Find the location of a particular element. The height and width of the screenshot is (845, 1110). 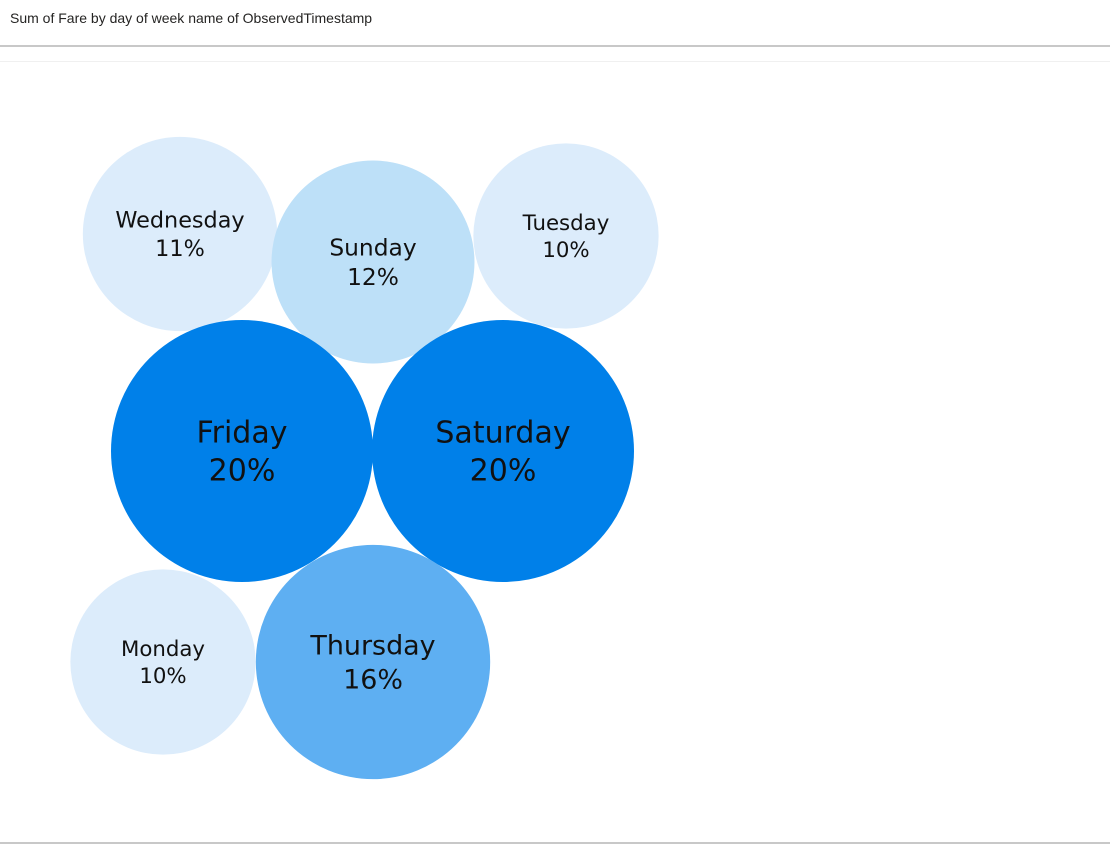

bubble-category-label: Tuesday is located at coordinates (566, 223).